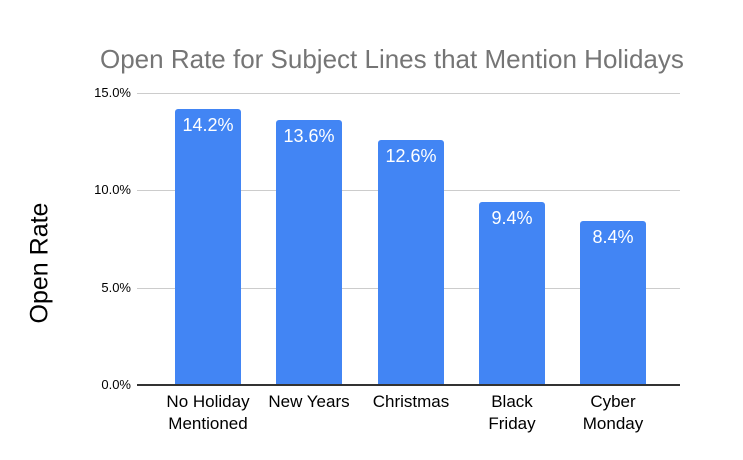 The width and height of the screenshot is (743, 460). I want to click on bar: 12.6%, so click(411, 262).